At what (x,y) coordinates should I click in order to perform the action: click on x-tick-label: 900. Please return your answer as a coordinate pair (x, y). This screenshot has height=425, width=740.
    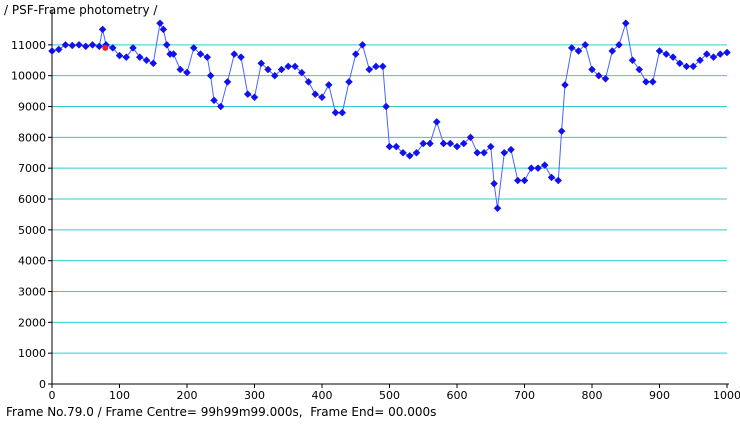
    Looking at the image, I should click on (659, 395).